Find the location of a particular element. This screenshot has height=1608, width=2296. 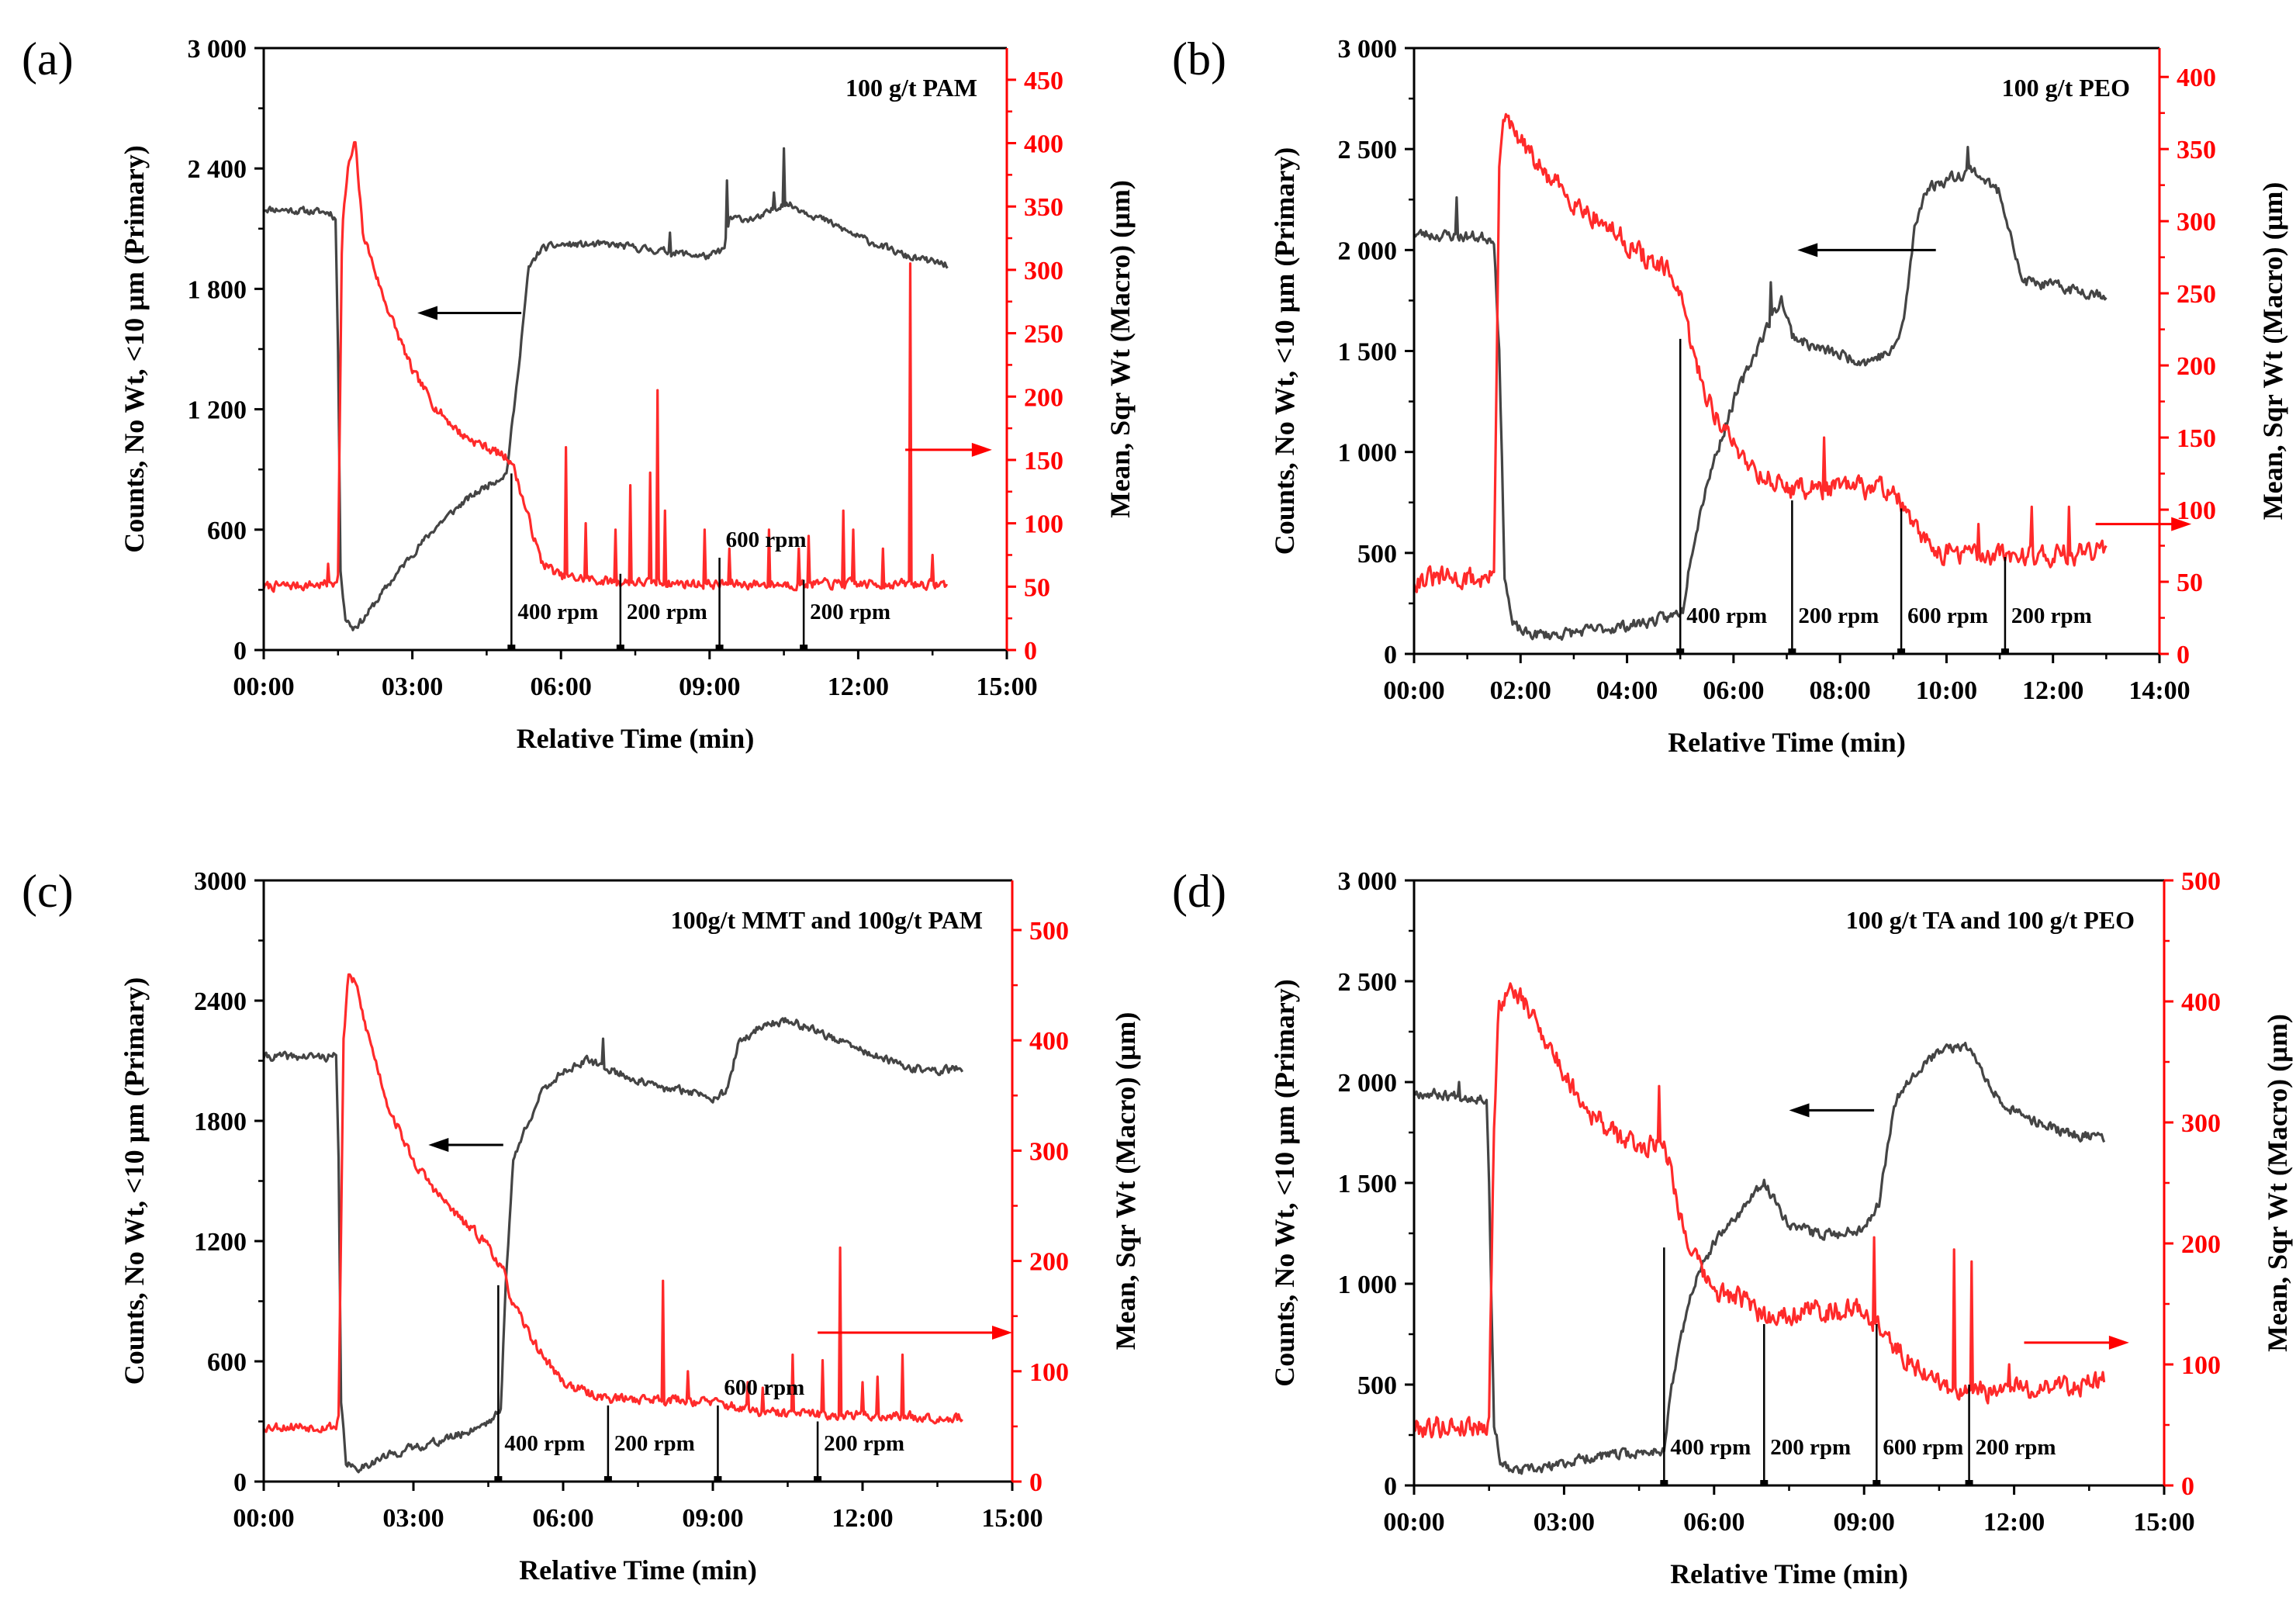

panel-label: (d) is located at coordinates (1199, 891).